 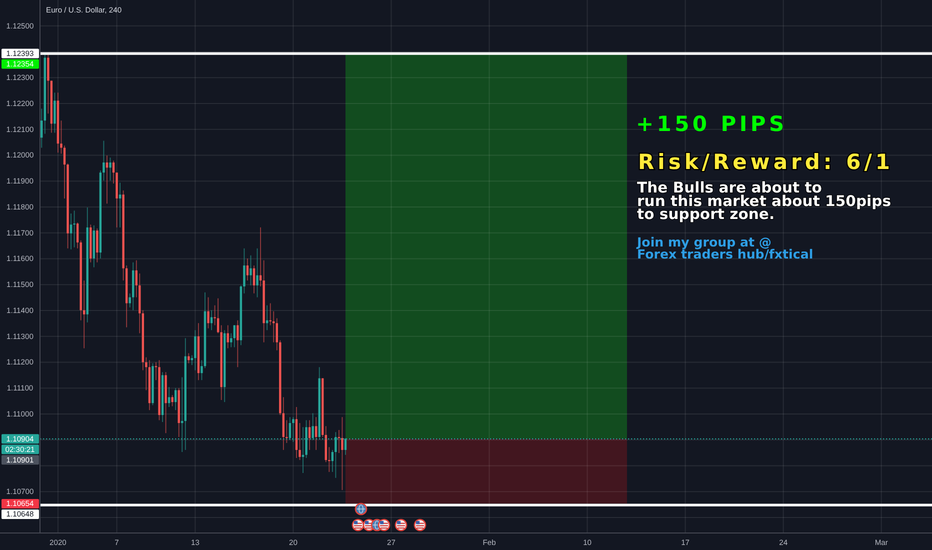 What do you see at coordinates (764, 202) in the screenshot?
I see `annotation: The Bulls are about to run this market about 150pips to support zone.` at bounding box center [764, 202].